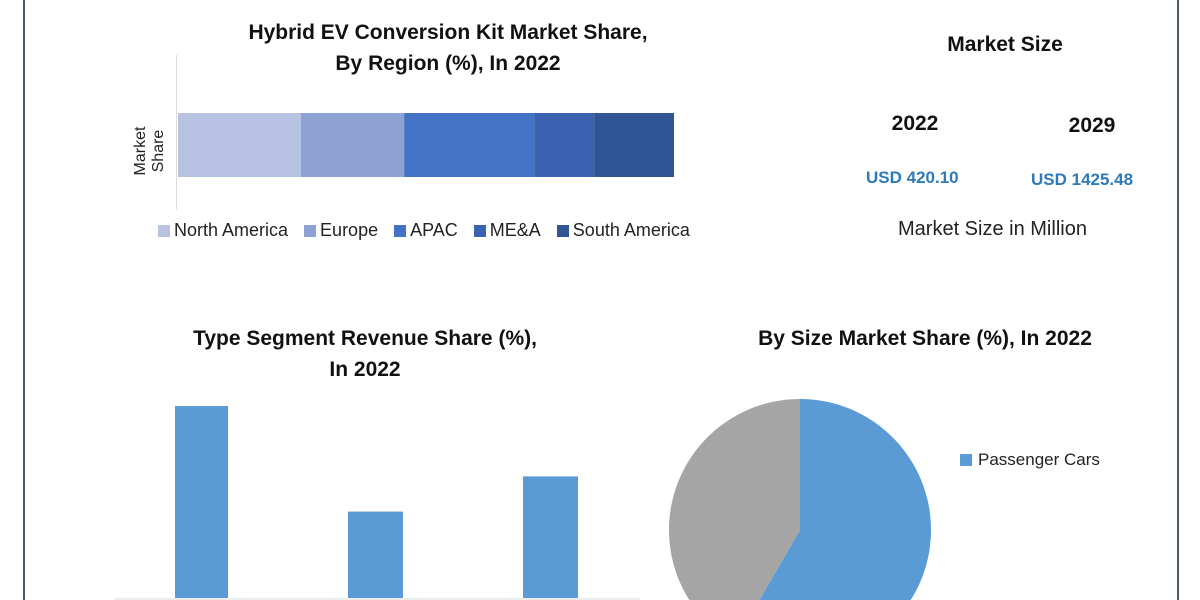  I want to click on region-segment-europe, so click(353, 145).